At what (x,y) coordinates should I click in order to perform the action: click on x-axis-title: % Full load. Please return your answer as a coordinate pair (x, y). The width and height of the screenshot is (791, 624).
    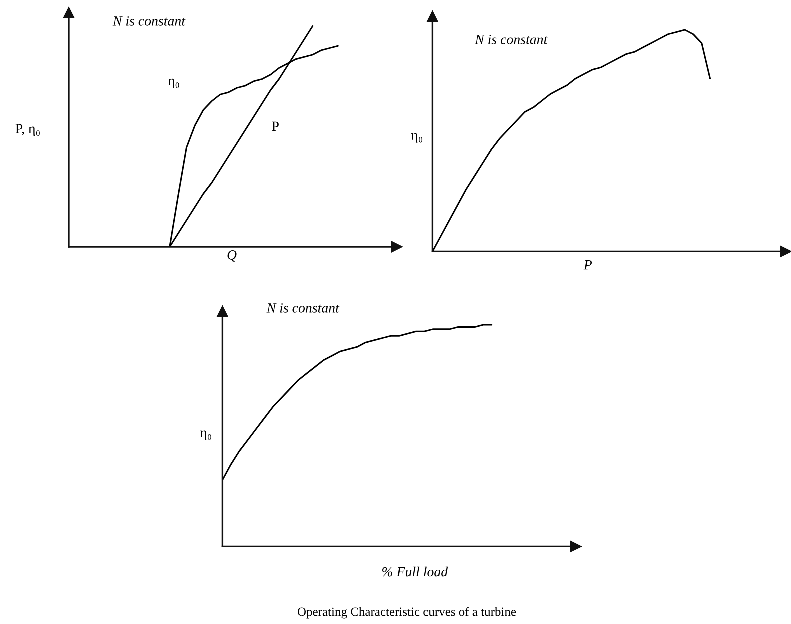
    Looking at the image, I should click on (415, 571).